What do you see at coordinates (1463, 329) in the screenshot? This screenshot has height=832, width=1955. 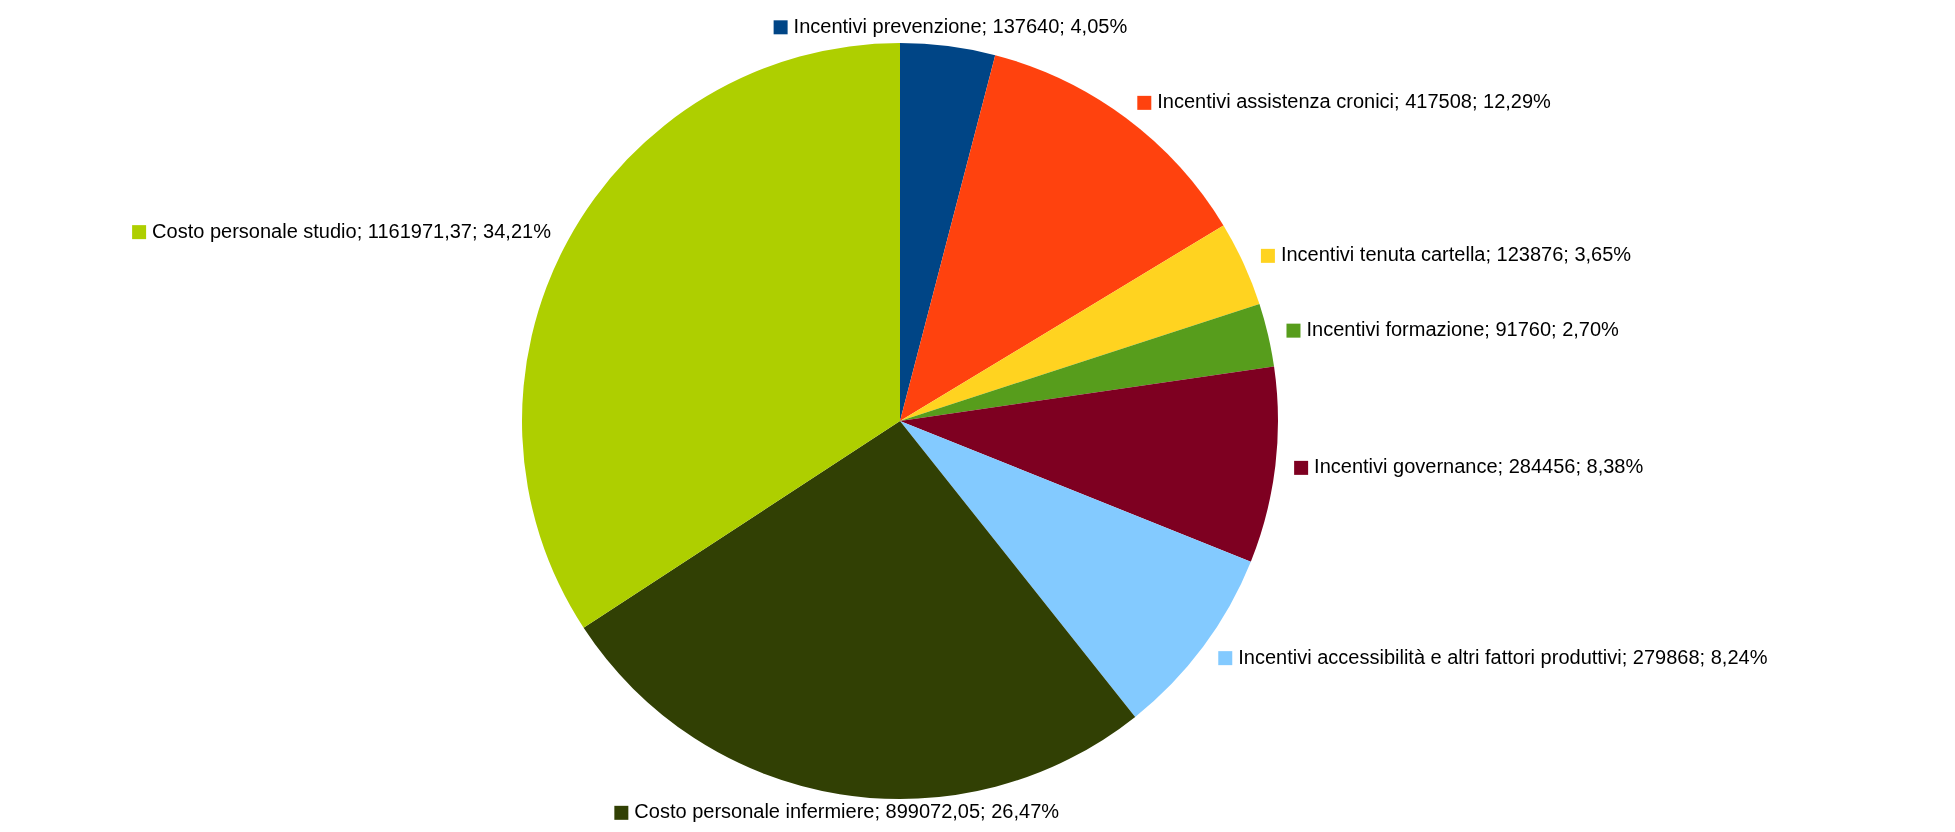 I see `legend-label: Incentivi formazione; 91760; 2,70%` at bounding box center [1463, 329].